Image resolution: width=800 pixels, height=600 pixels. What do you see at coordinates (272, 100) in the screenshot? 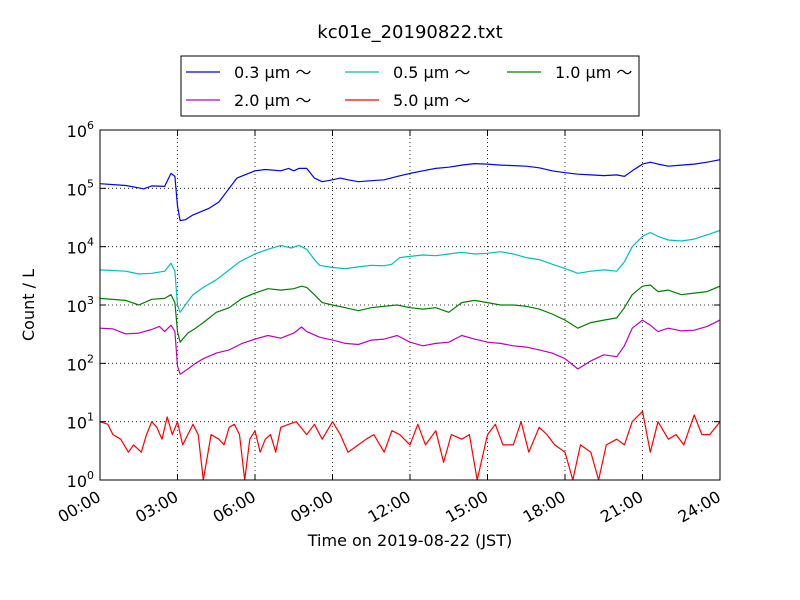
I see `legend-label-3: 2.0 μm ～` at bounding box center [272, 100].